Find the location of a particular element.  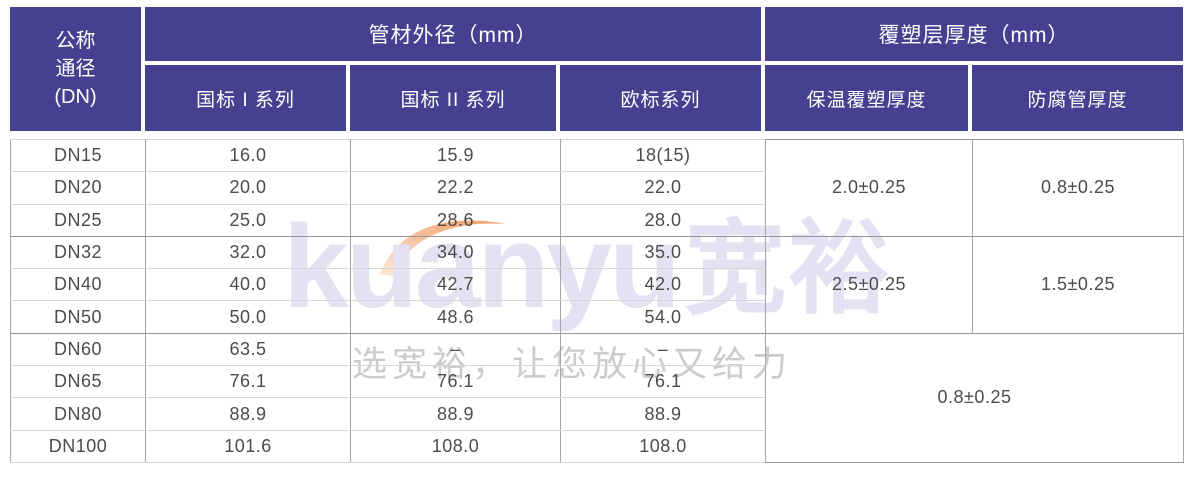

cell-gb2: 28.6 is located at coordinates (455, 220).